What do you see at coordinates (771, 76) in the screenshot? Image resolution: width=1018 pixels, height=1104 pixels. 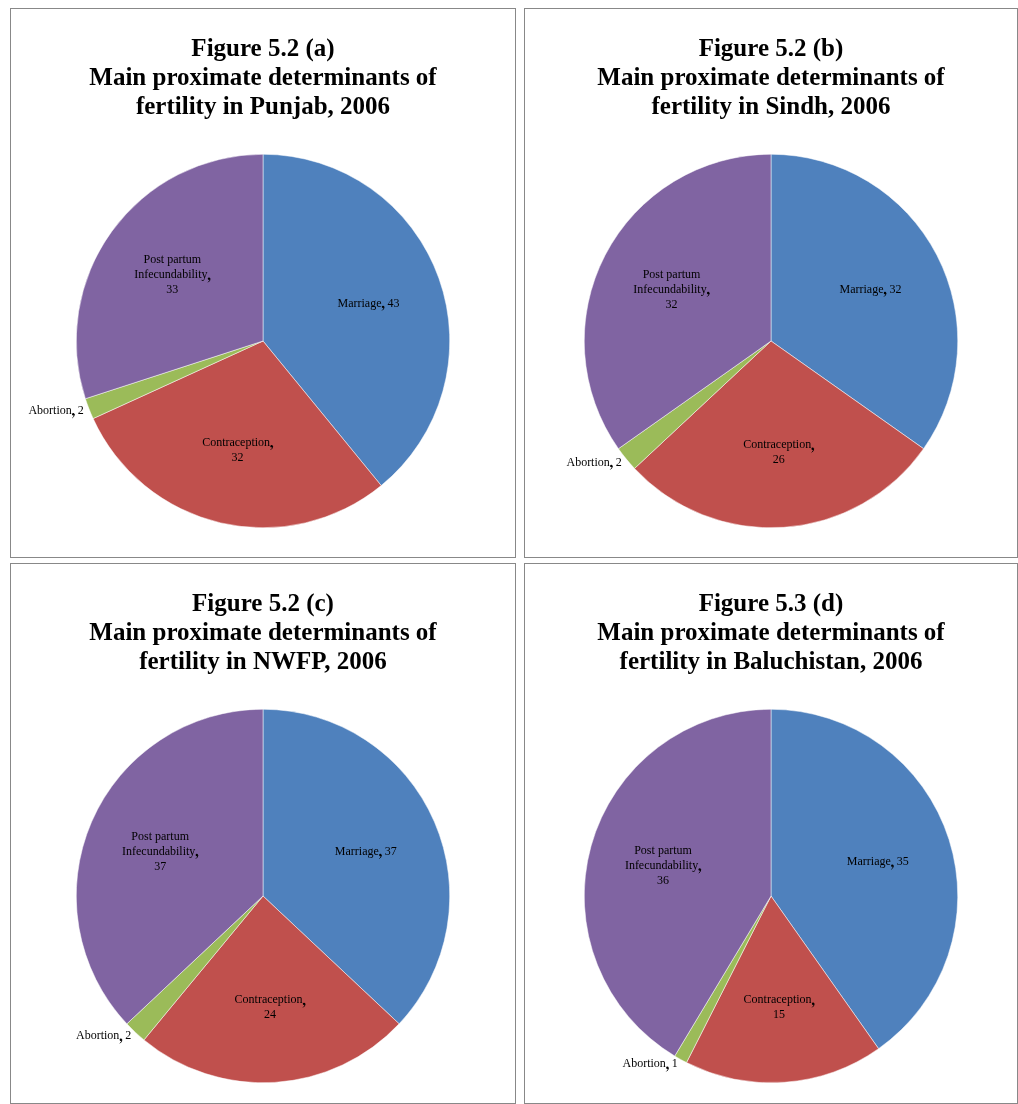 I see `chart-title: Figure 5.2 (b) Main proximate determinants of fertility in Sindh, 2006` at bounding box center [771, 76].